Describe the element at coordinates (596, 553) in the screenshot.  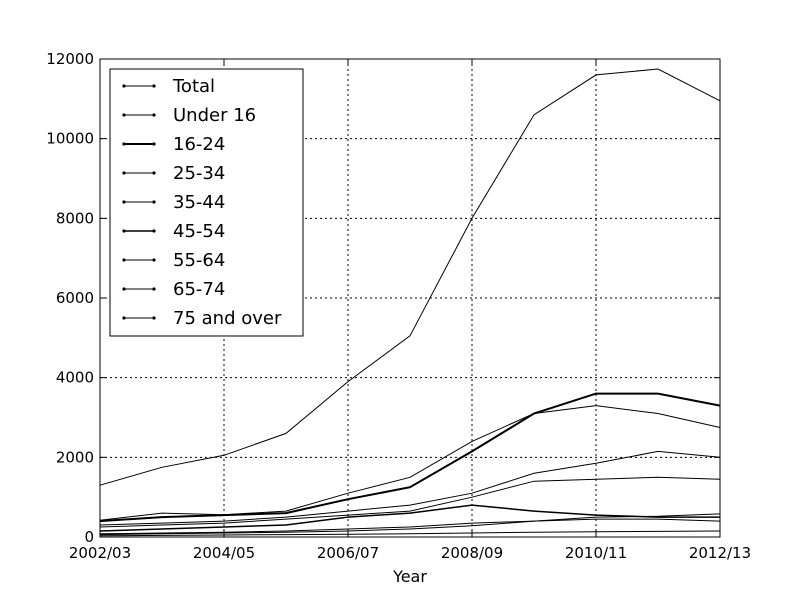
I see `x-tick-label: 2010/11` at that location.